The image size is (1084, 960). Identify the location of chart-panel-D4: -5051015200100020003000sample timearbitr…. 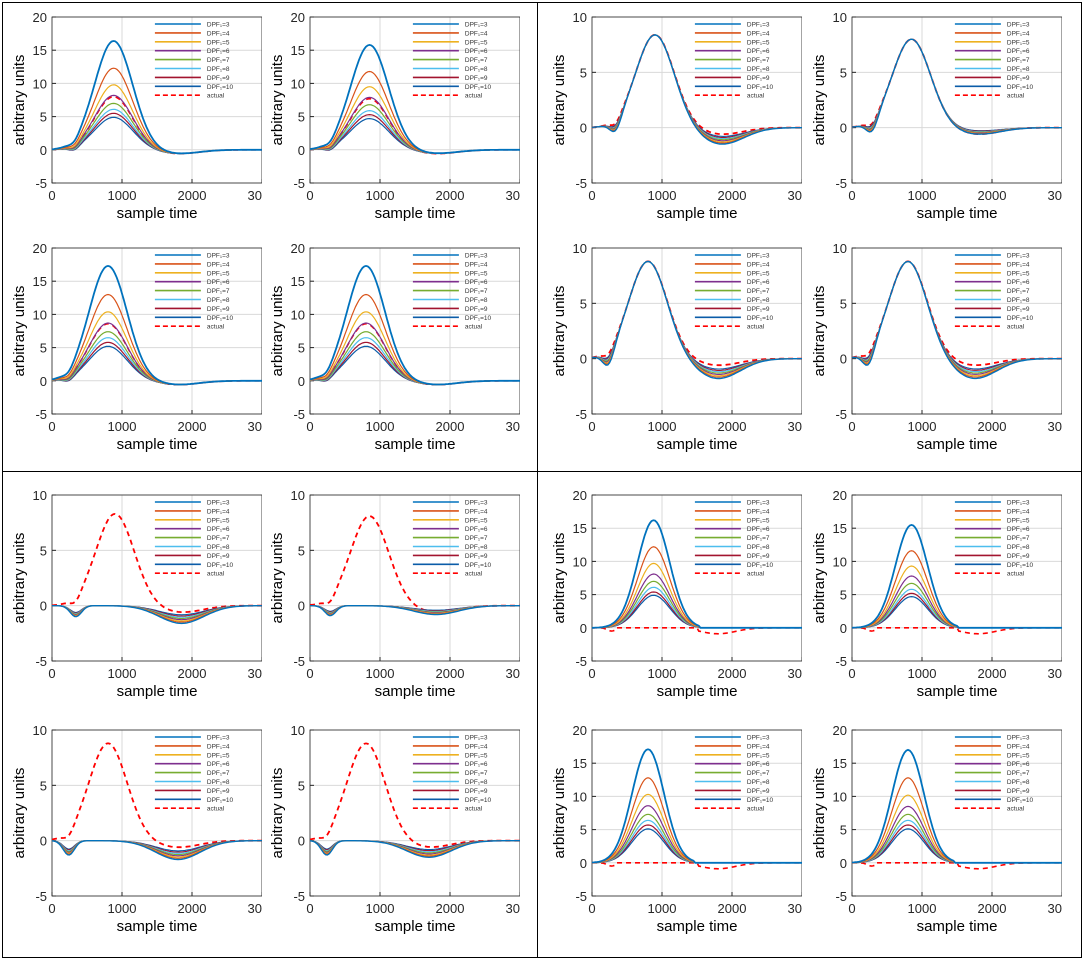
(936, 829).